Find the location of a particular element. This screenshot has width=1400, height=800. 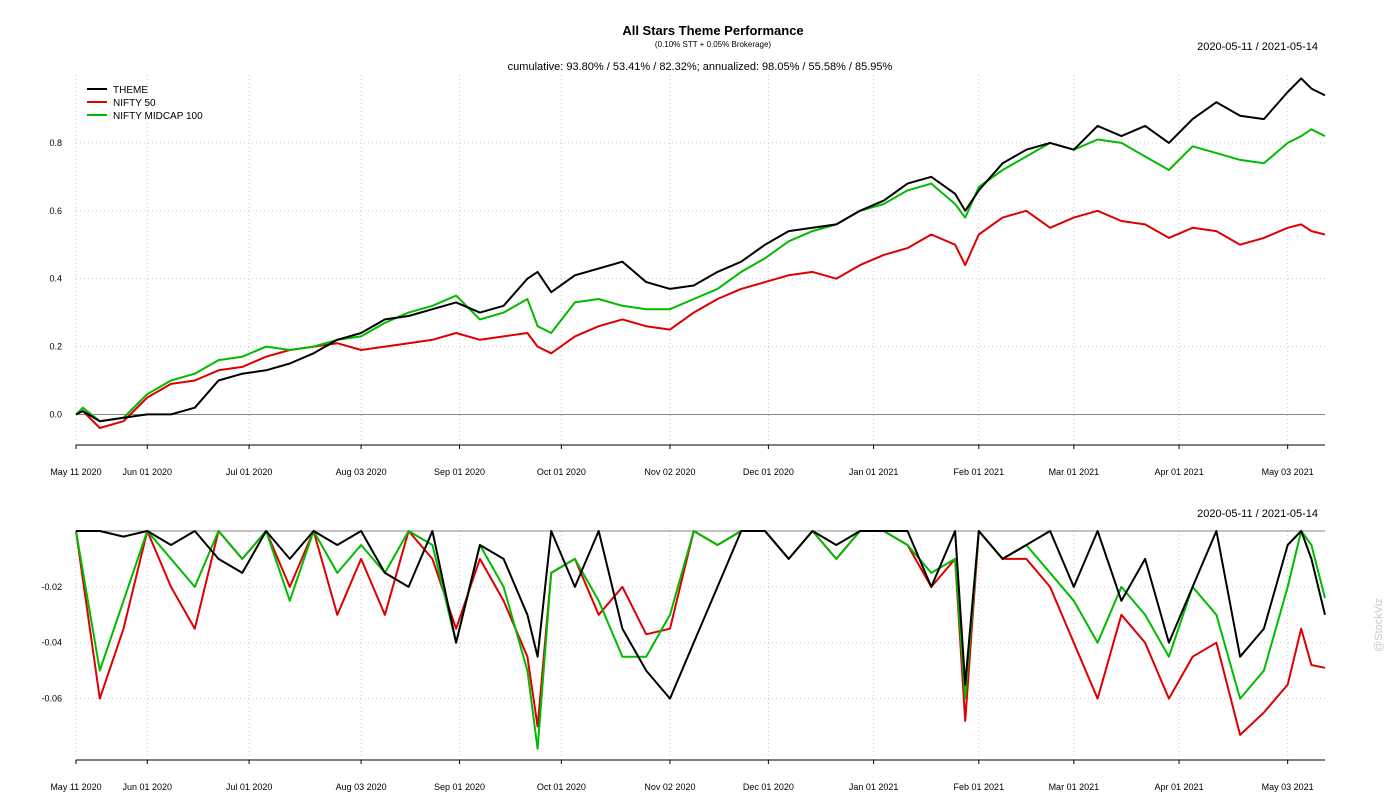

top-x-tick-label: May 11 2020 is located at coordinates (75, 472).